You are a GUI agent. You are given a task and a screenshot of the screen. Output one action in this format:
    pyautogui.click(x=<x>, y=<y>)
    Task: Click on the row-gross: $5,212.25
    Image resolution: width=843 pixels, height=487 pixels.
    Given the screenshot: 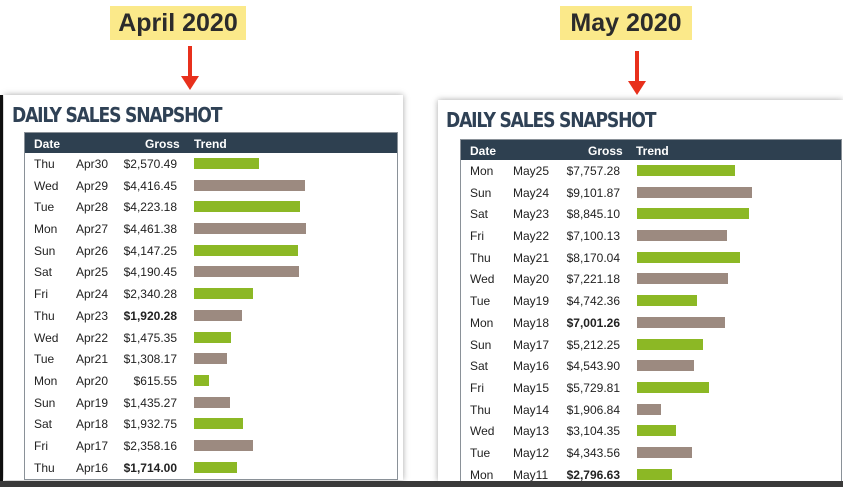 What is the action you would take?
    pyautogui.click(x=593, y=344)
    